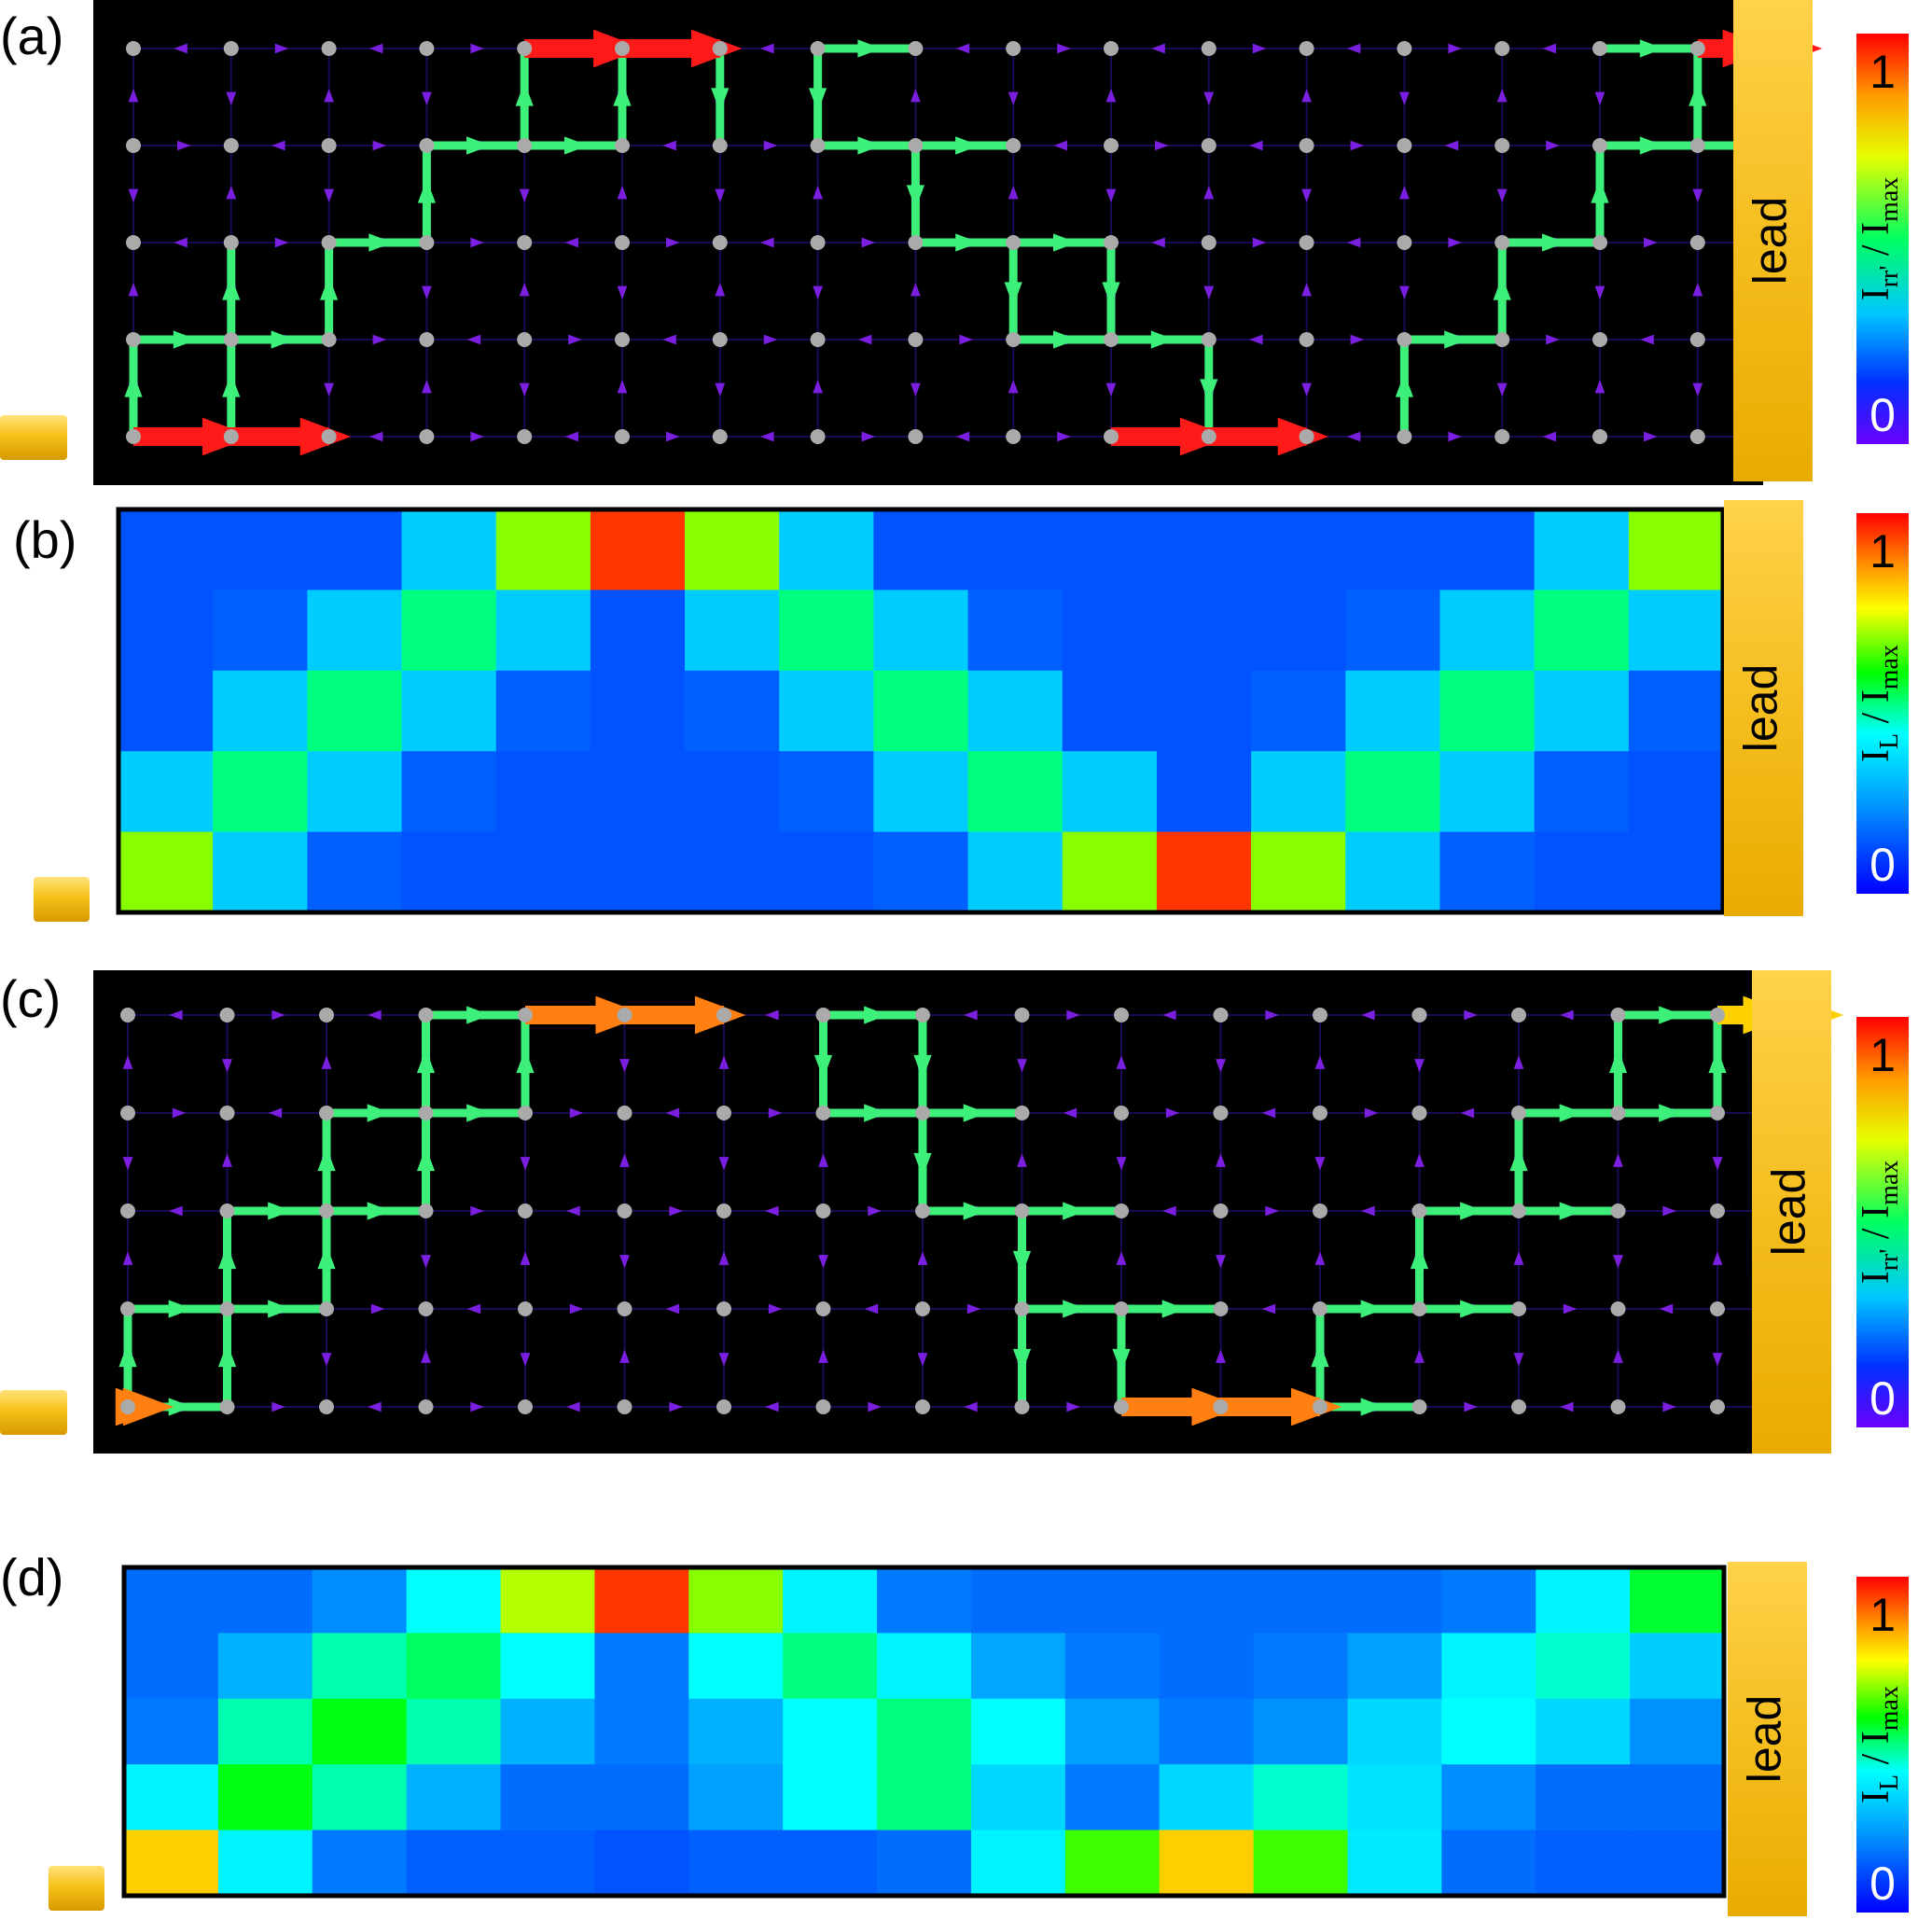 The height and width of the screenshot is (1920, 1932). What do you see at coordinates (1879, 239) in the screenshot?
I see `colorbar-title: Irr' / Imax` at bounding box center [1879, 239].